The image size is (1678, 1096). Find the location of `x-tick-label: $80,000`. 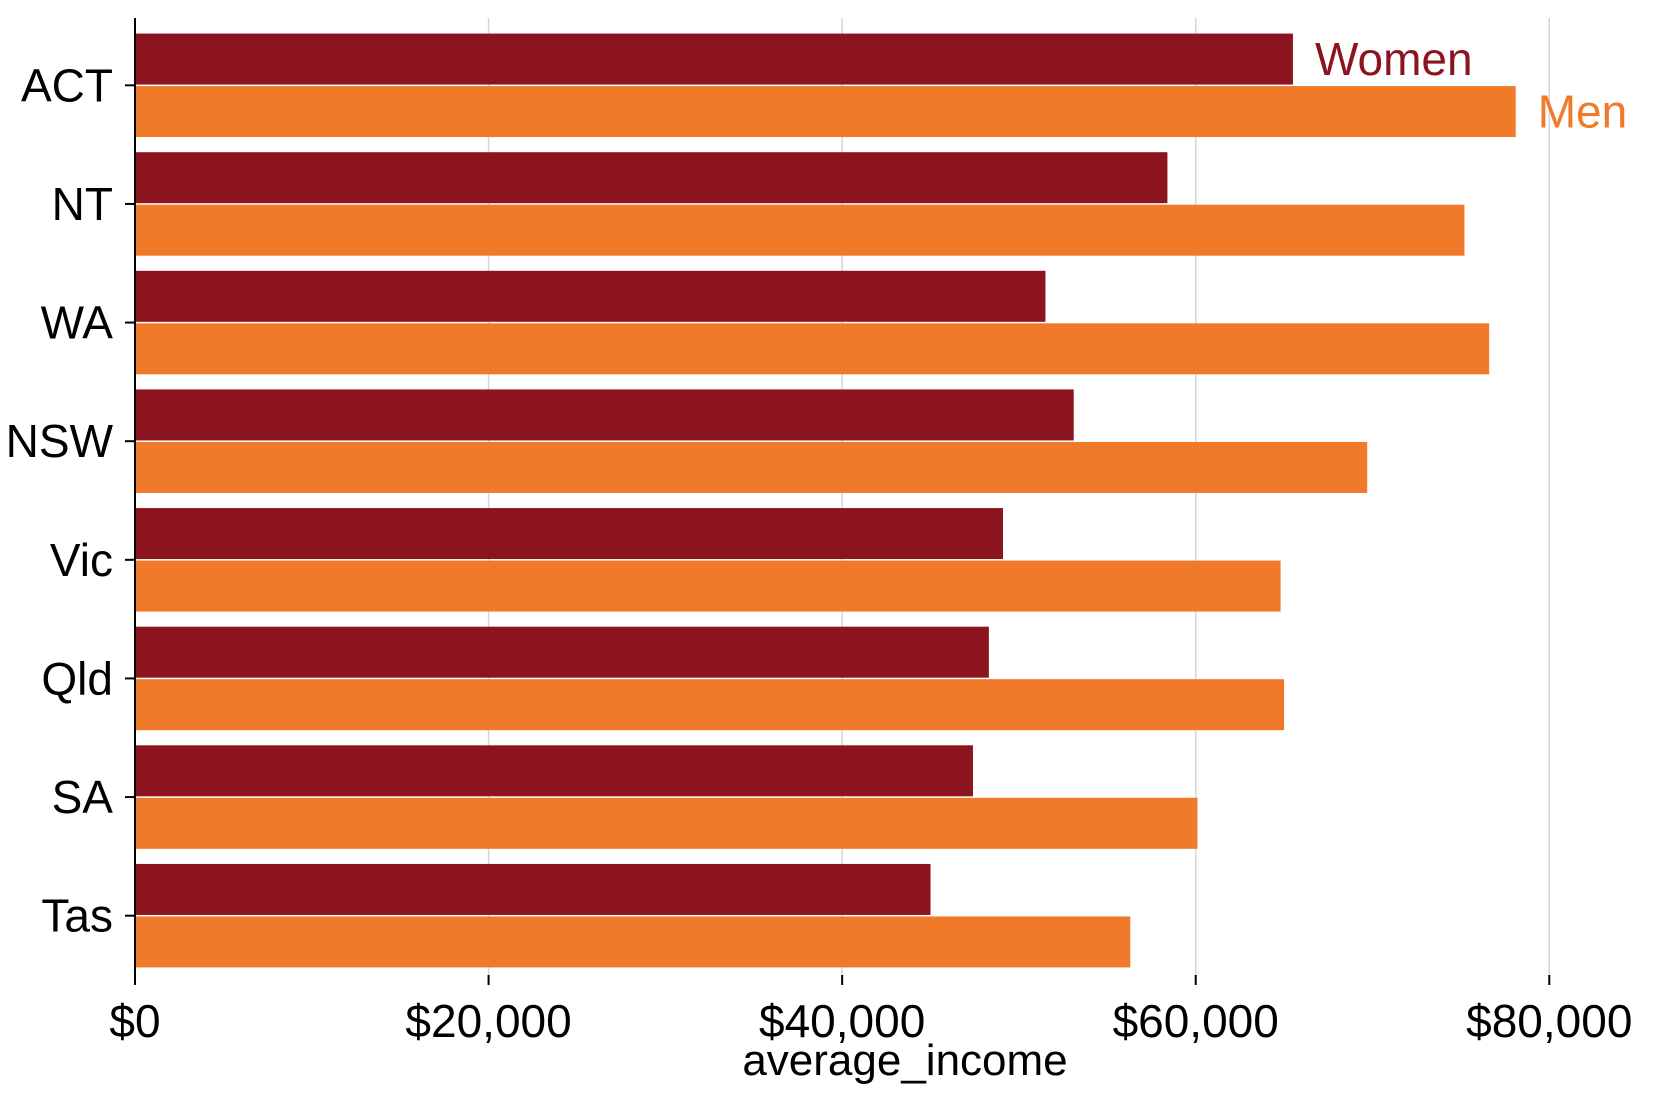

x-tick-label: $80,000 is located at coordinates (1549, 1021).